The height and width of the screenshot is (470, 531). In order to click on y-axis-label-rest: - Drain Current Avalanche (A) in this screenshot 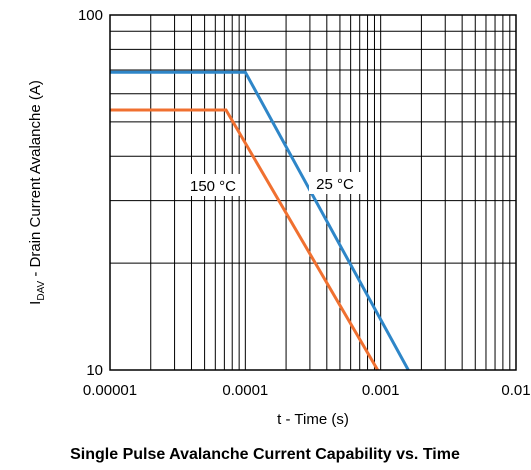, I will do `click(35, 180)`.